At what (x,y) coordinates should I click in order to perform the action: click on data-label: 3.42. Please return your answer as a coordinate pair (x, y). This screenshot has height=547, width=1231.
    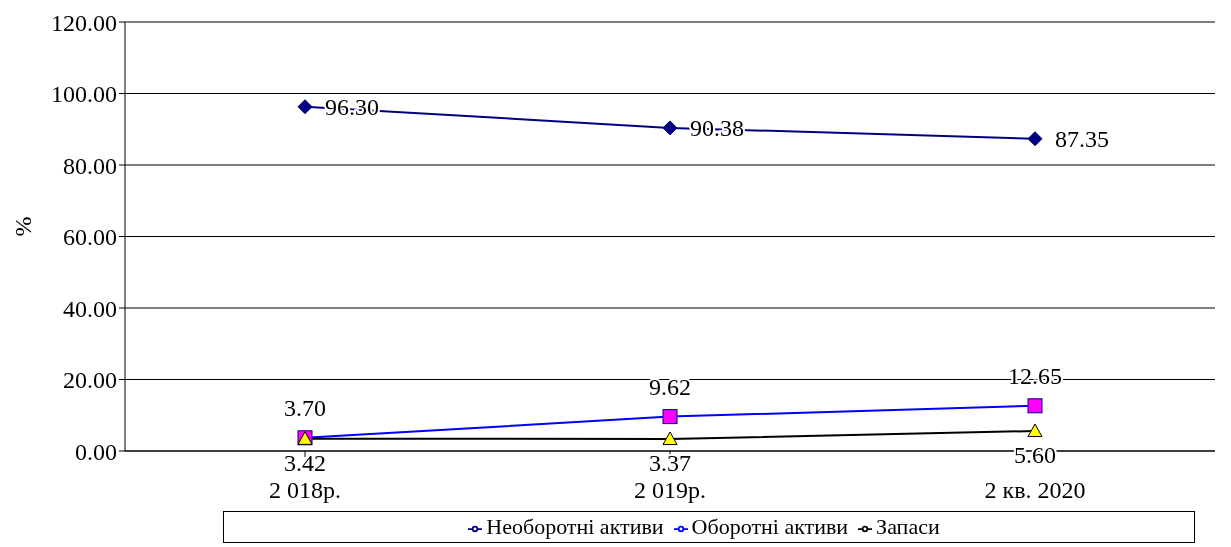
    Looking at the image, I should click on (305, 462).